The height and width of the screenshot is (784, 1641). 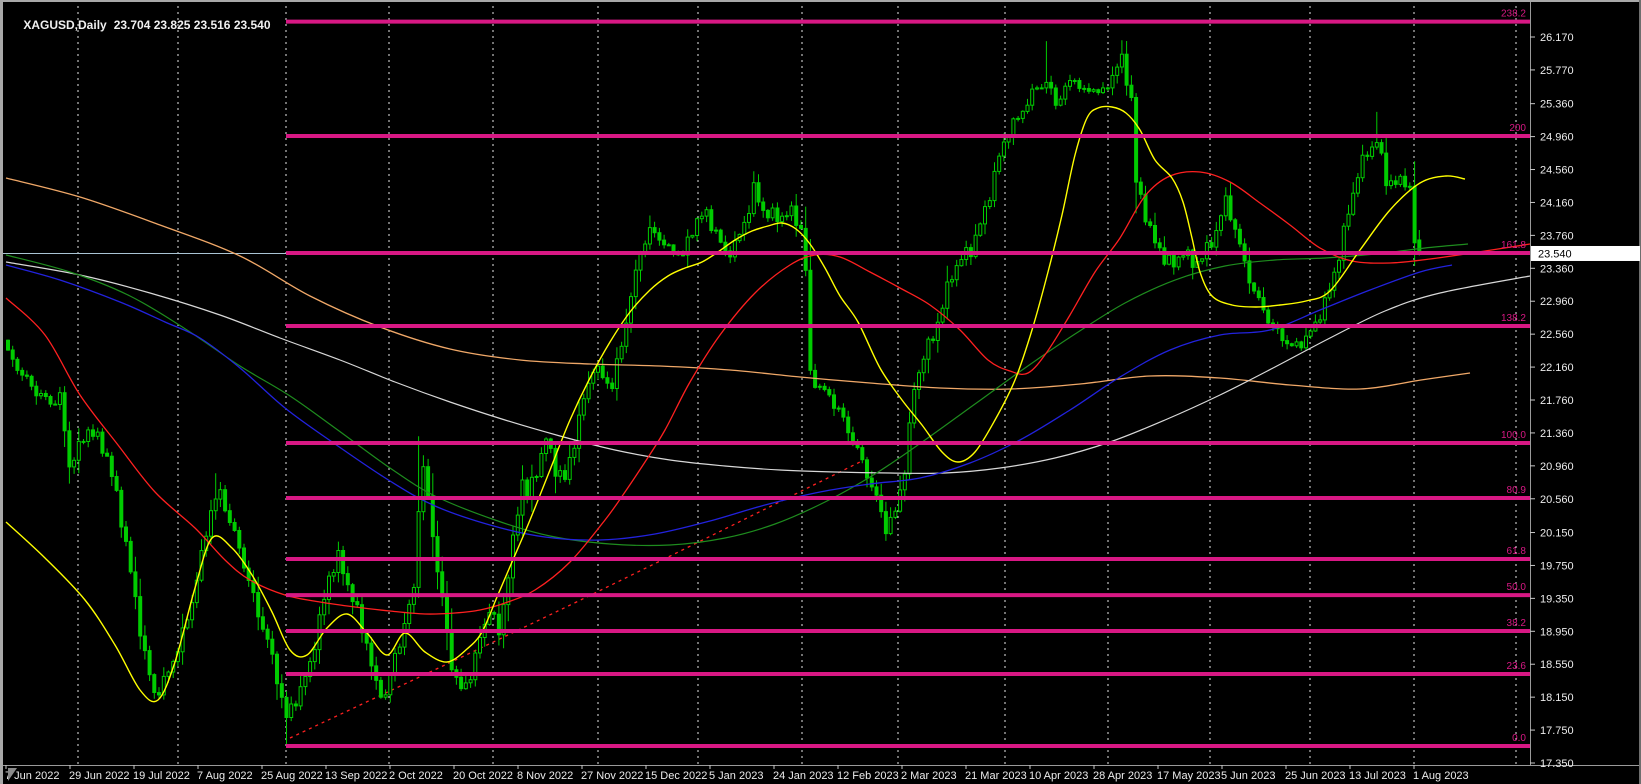 I want to click on date-tick-label: 8 Nov 2022, so click(x=545, y=776).